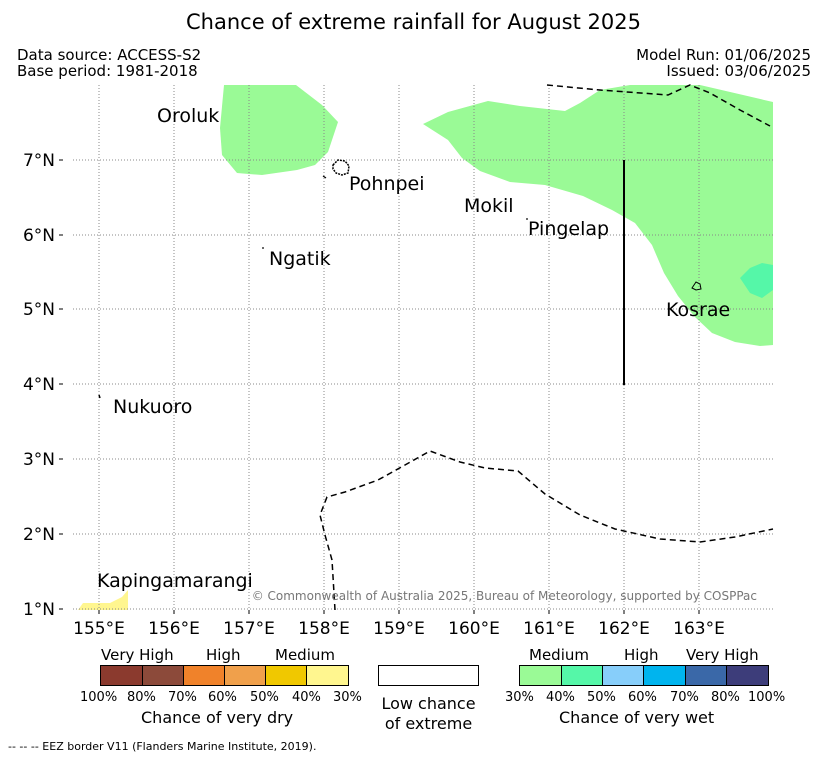 The width and height of the screenshot is (827, 758). I want to click on lon-tick-label: 162°E, so click(624, 629).